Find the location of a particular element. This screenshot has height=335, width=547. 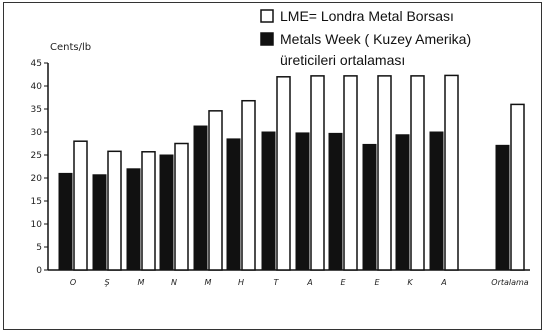

legend-label-metals-week-line2: üreticileri ortalaması is located at coordinates (342, 60).